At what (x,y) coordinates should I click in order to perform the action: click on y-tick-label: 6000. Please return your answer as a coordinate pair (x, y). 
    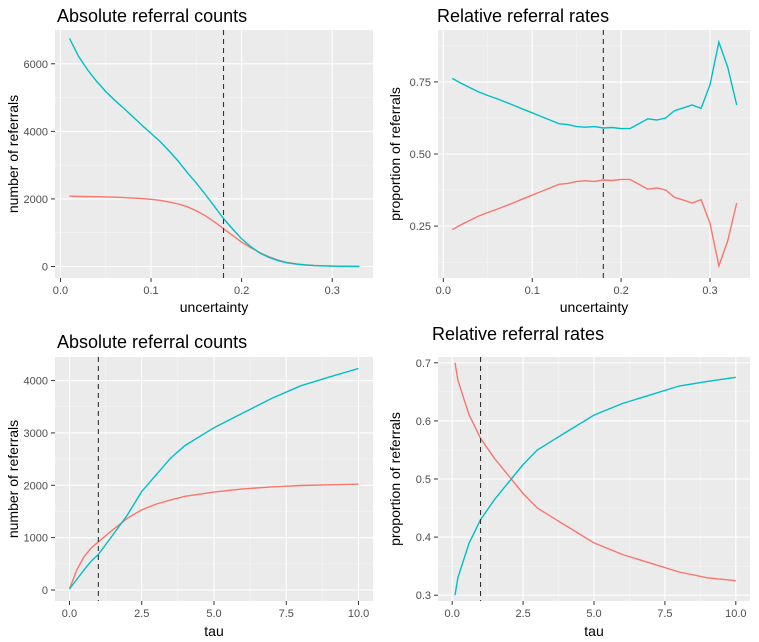
    Looking at the image, I should click on (36, 65).